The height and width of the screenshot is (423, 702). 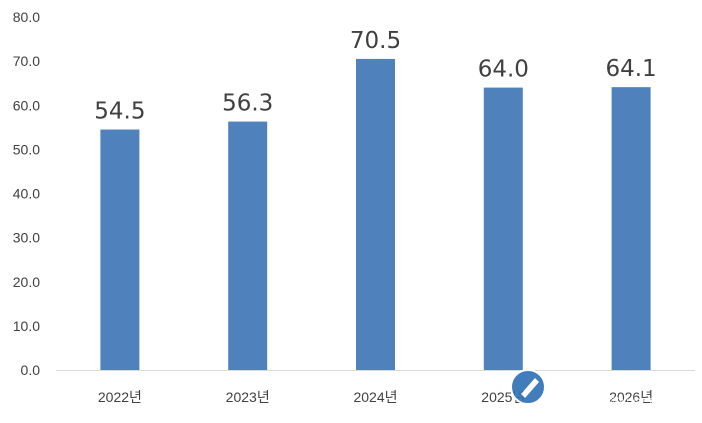 What do you see at coordinates (503, 70) in the screenshot?
I see `bar-value-label: 64.0` at bounding box center [503, 70].